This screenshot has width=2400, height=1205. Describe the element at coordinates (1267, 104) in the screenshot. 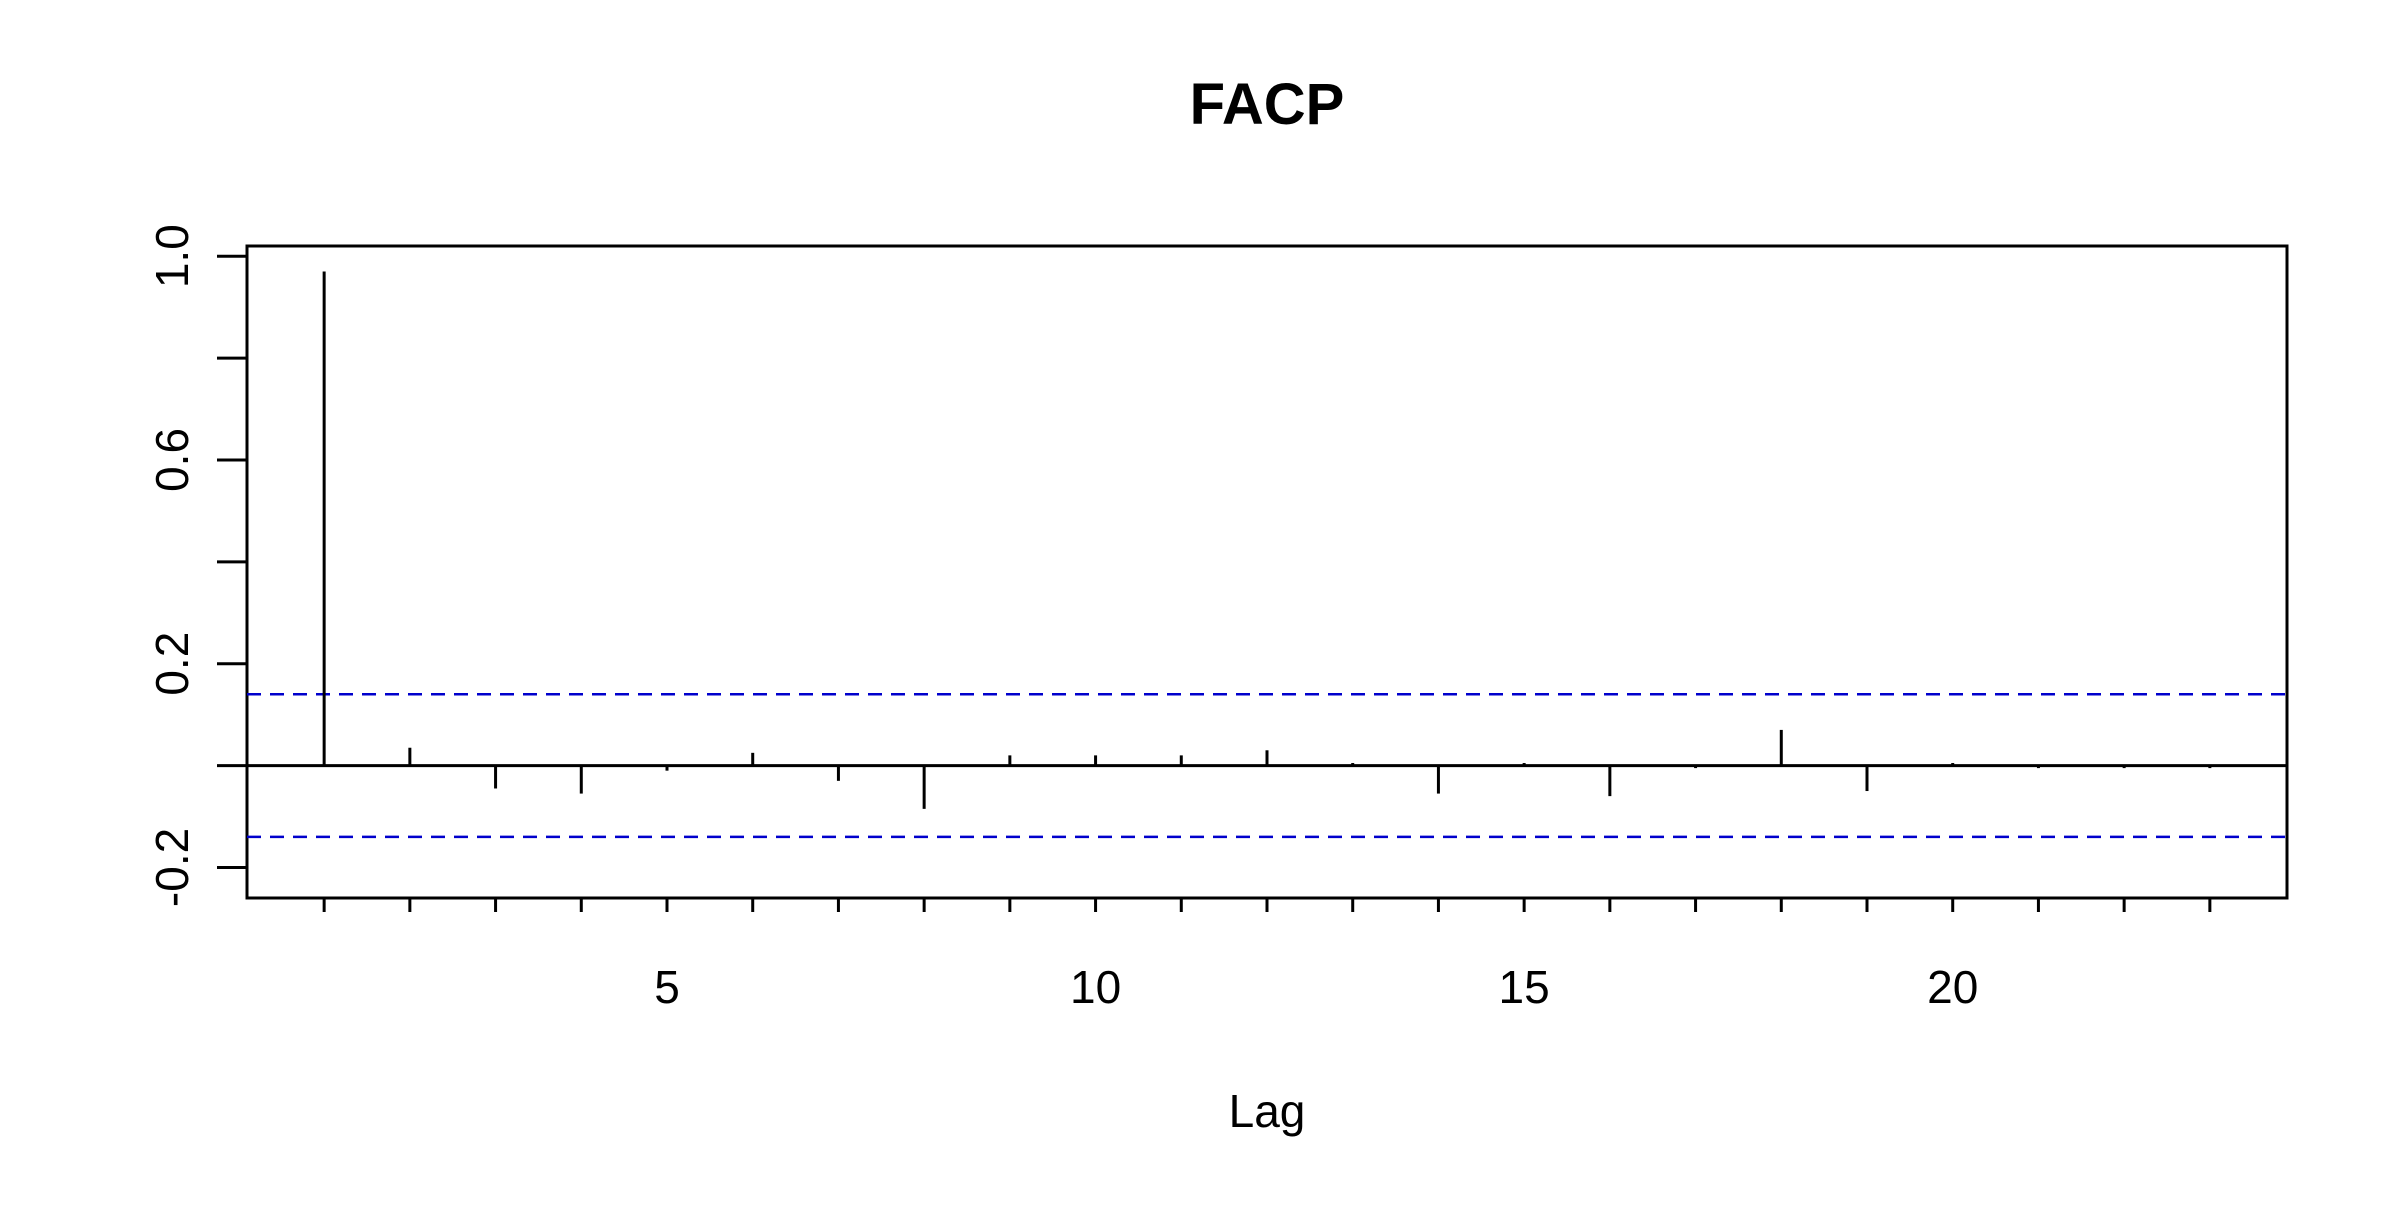

I see `chart-title: FACP` at that location.